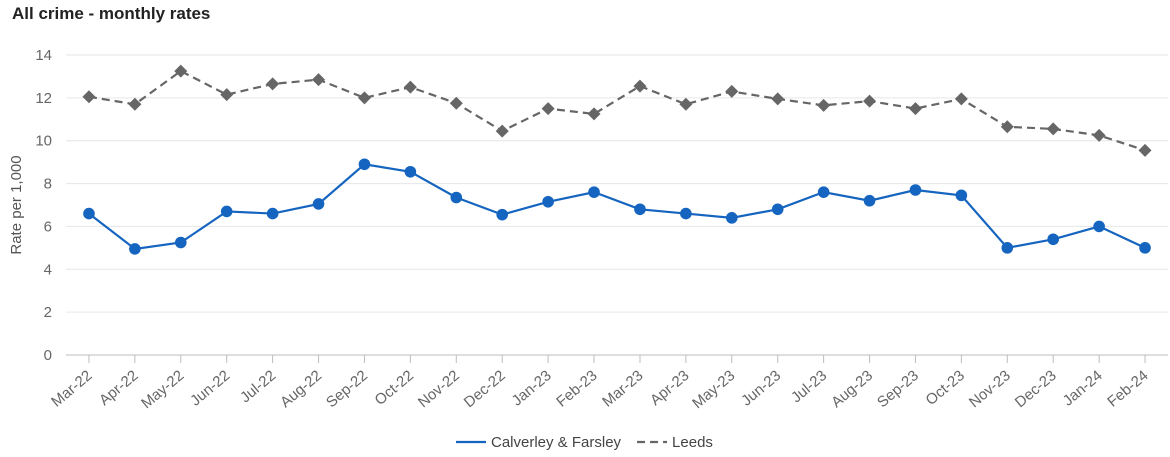 Image resolution: width=1170 pixels, height=457 pixels. I want to click on y-axis-title: Rate per 1,000, so click(16, 204).